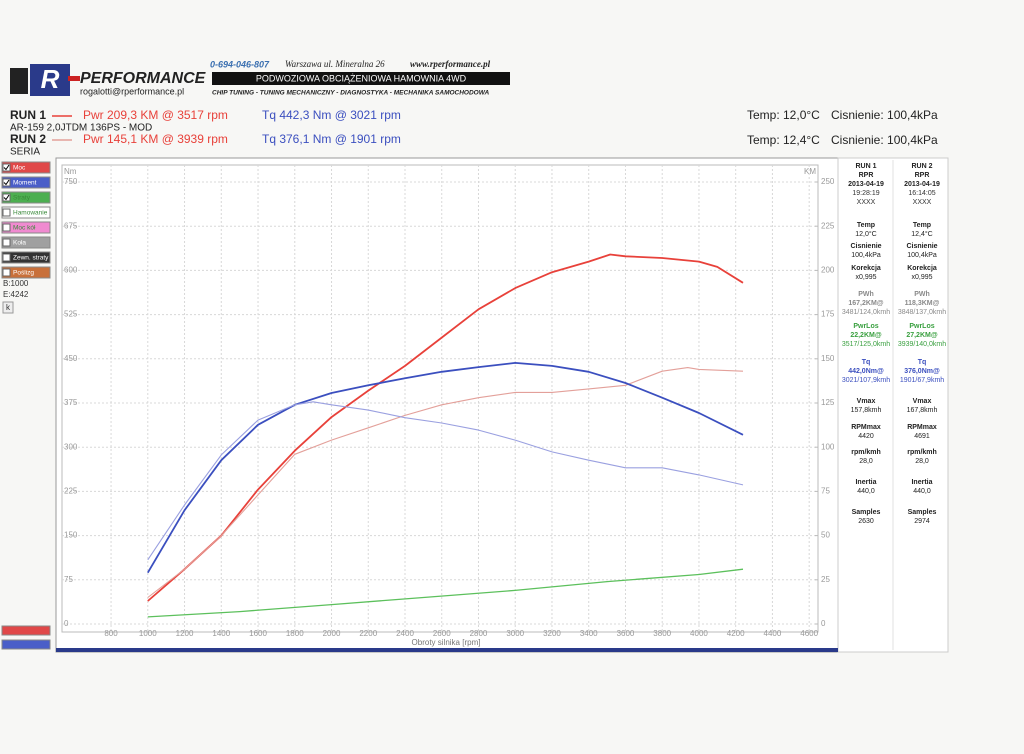 This screenshot has width=1024, height=754. Describe the element at coordinates (865, 303) in the screenshot. I see `side-value: 167,2KM@` at that location.